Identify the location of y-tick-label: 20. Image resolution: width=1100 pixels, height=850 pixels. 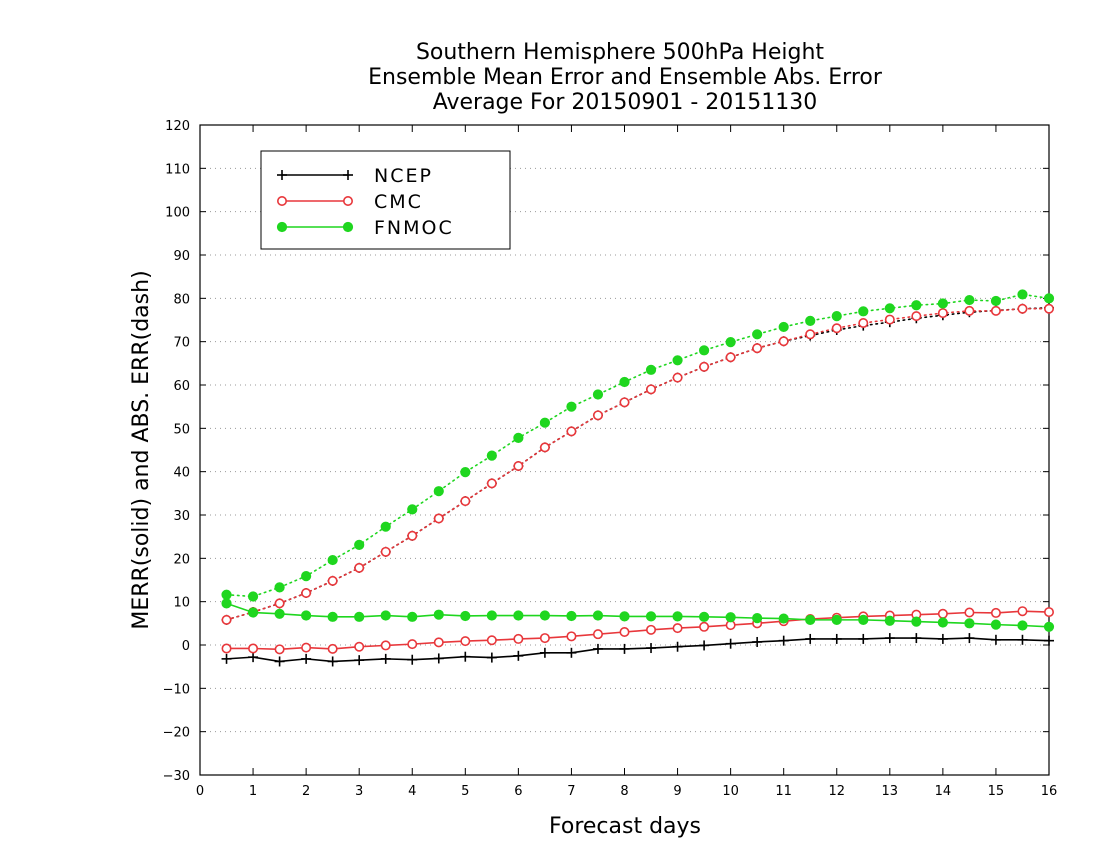
(181, 559).